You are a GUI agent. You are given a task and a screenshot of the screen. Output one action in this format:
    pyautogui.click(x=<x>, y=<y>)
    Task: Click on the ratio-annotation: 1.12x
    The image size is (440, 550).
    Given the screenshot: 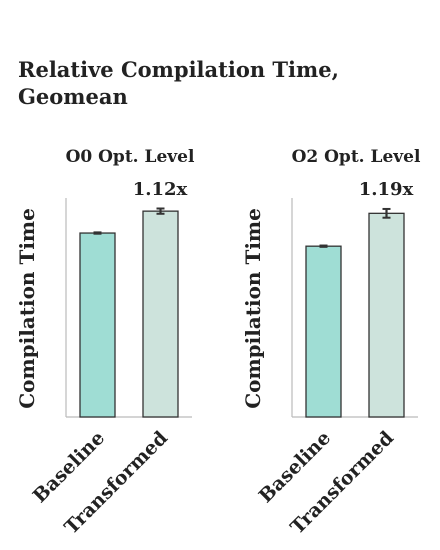 What is the action you would take?
    pyautogui.click(x=160, y=189)
    